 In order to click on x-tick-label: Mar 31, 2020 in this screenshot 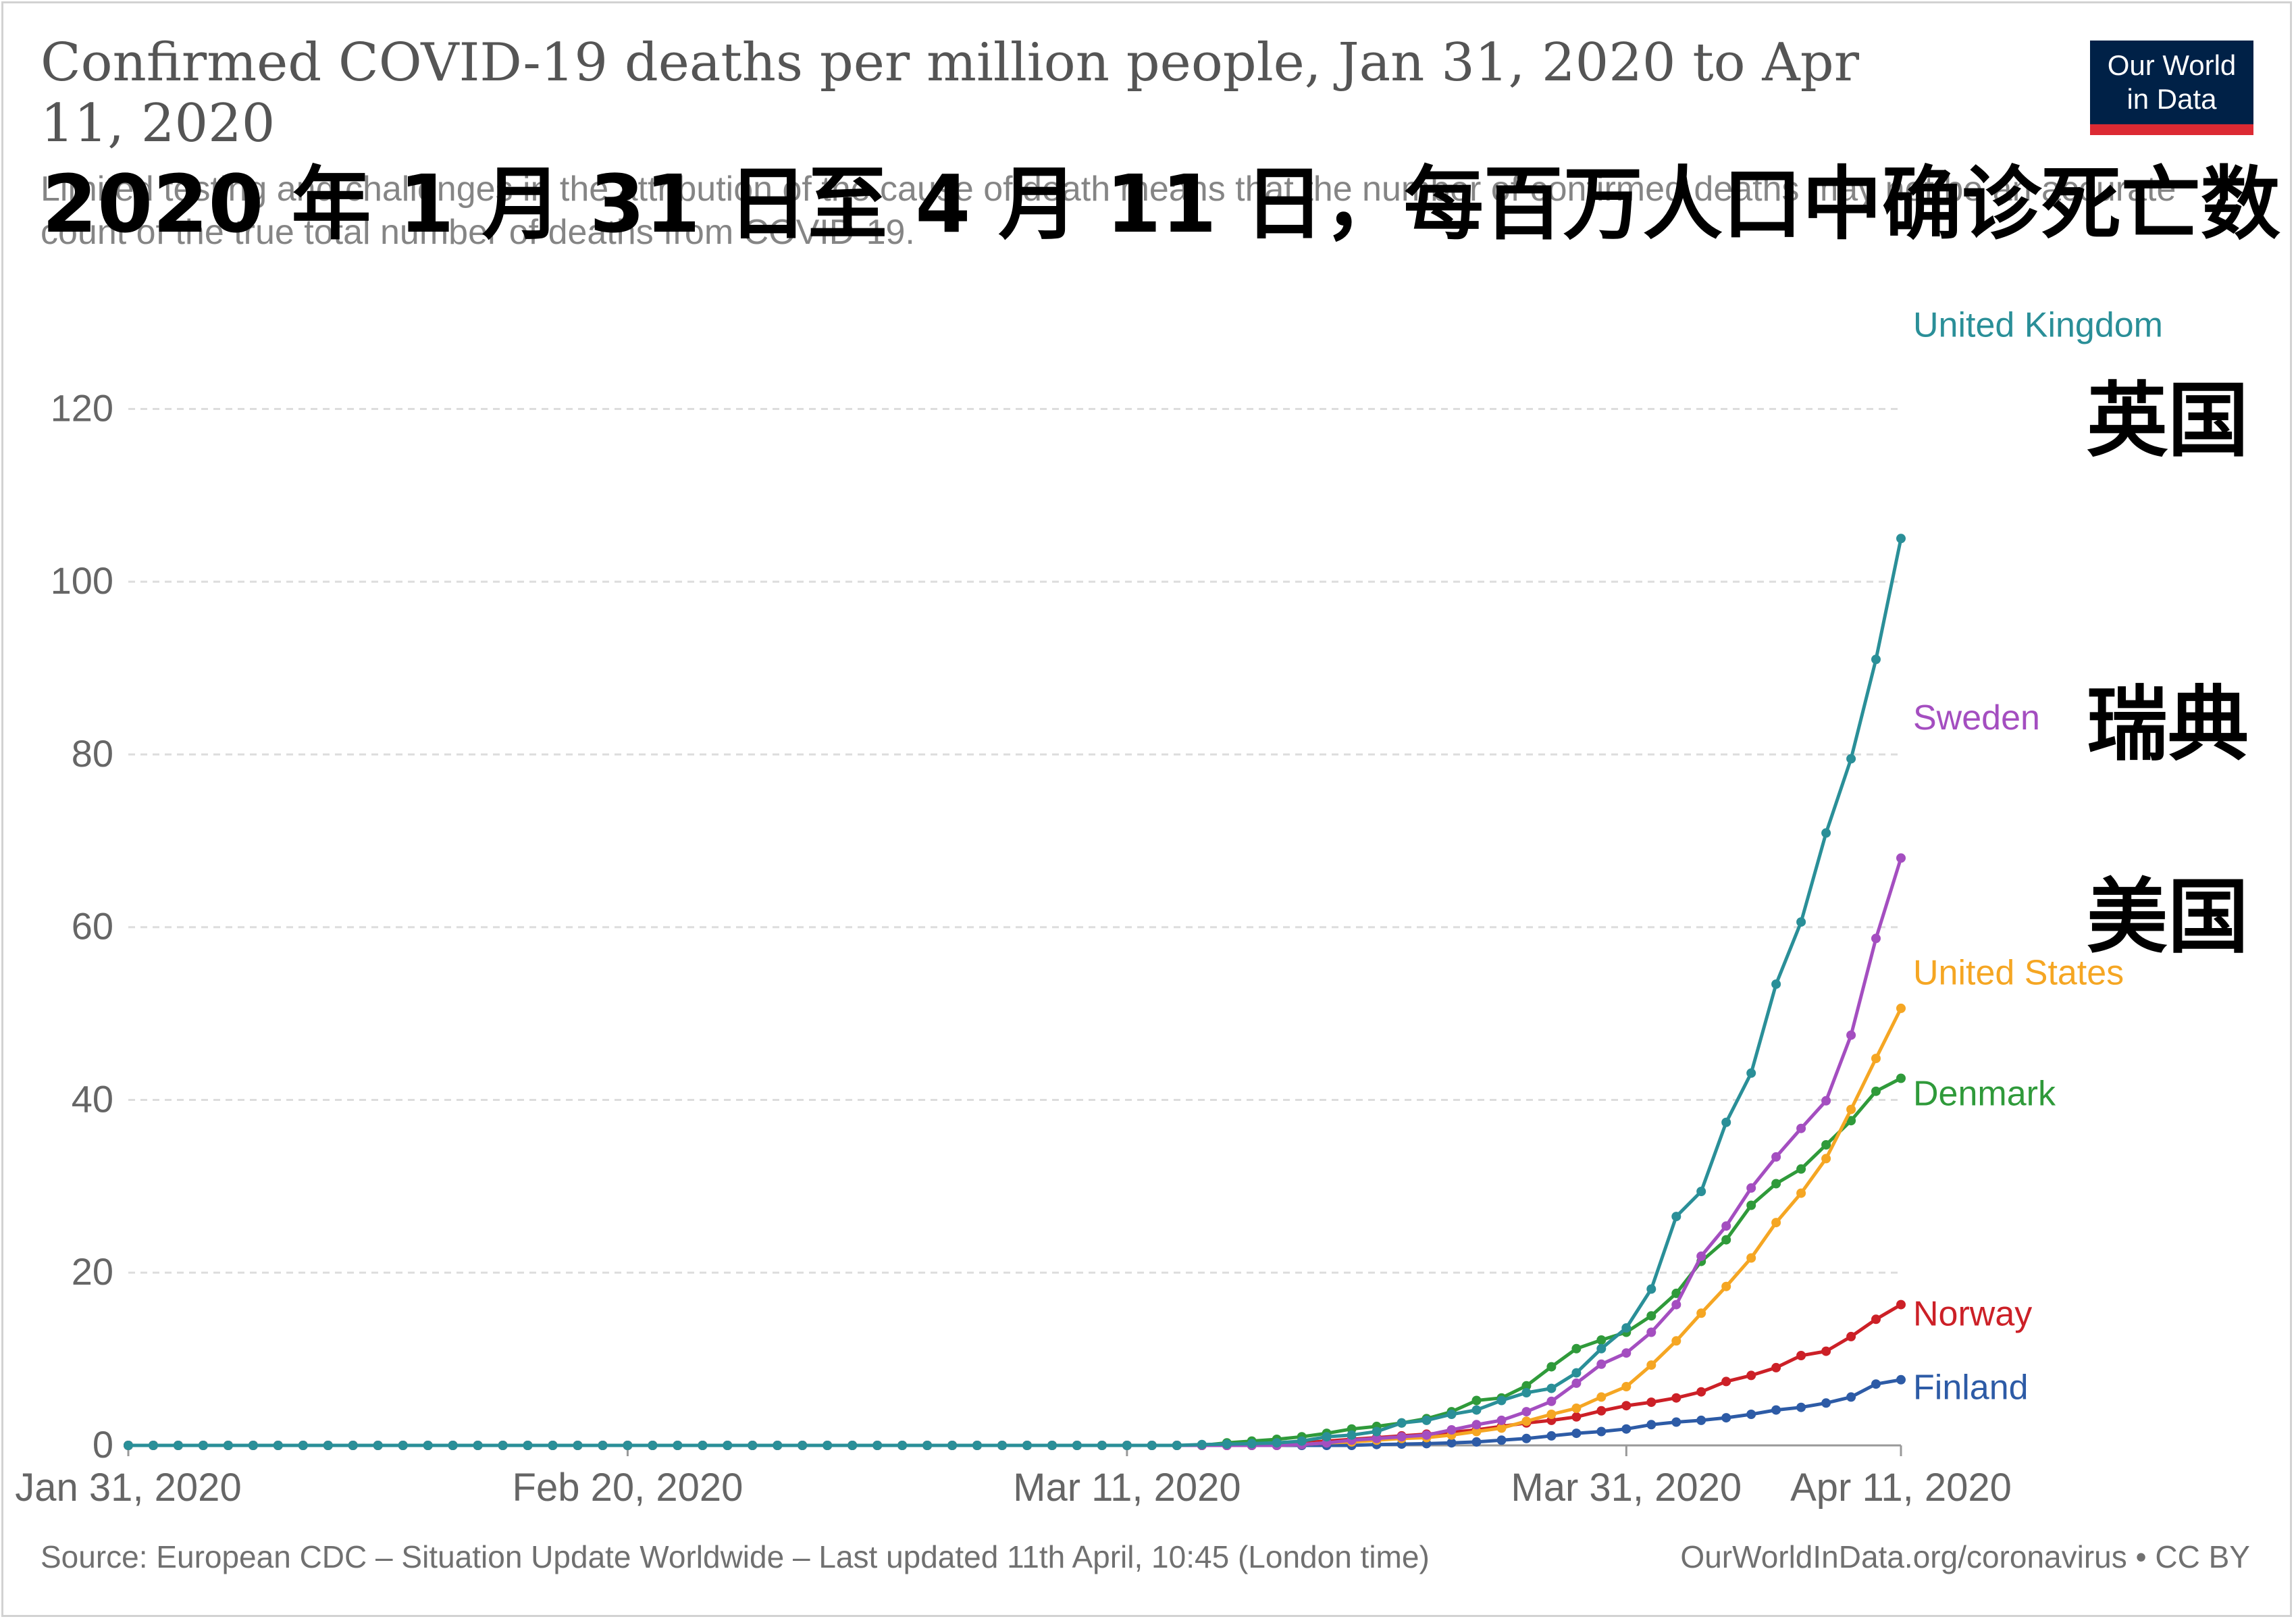, I will do `click(1627, 1488)`.